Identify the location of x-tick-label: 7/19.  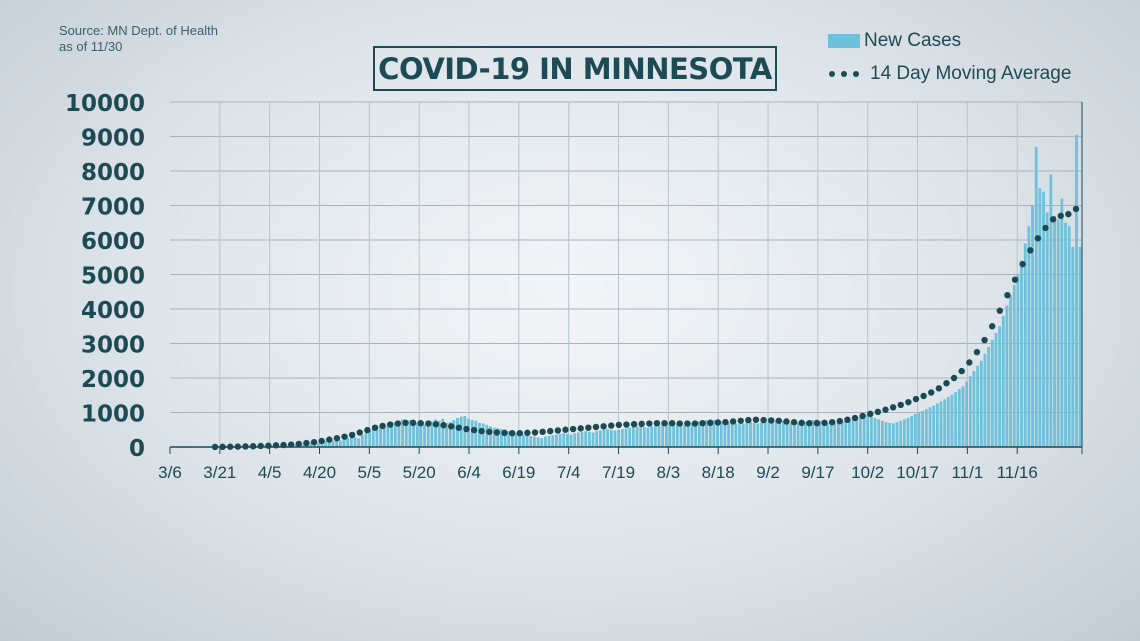
(618, 472).